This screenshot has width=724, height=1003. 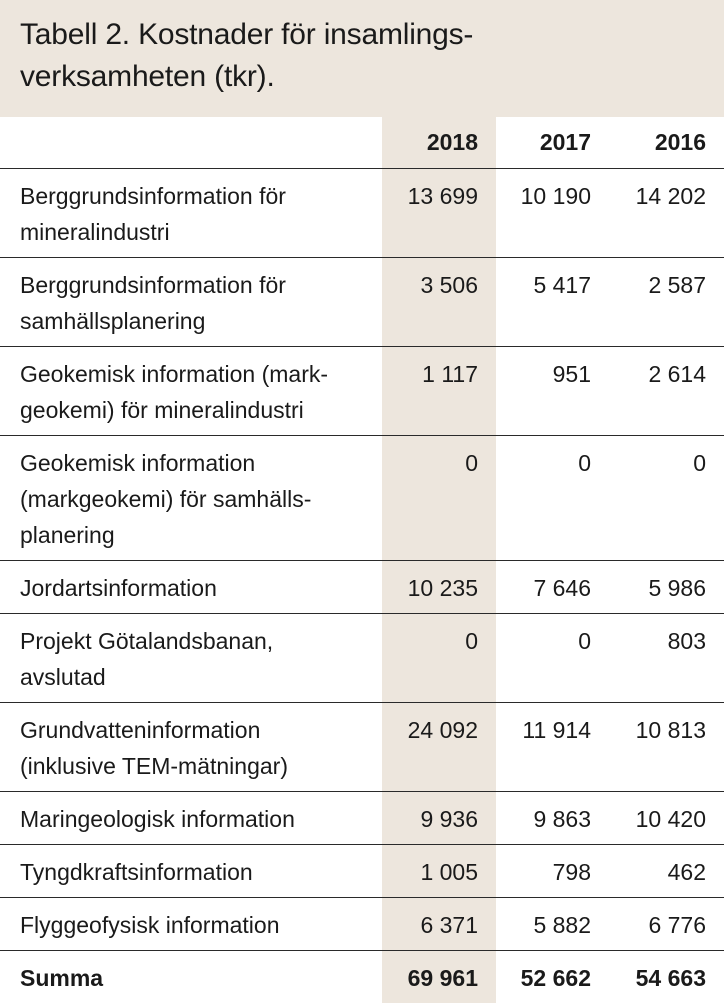 I want to click on row-label: Jordartsinformation, so click(x=191, y=587).